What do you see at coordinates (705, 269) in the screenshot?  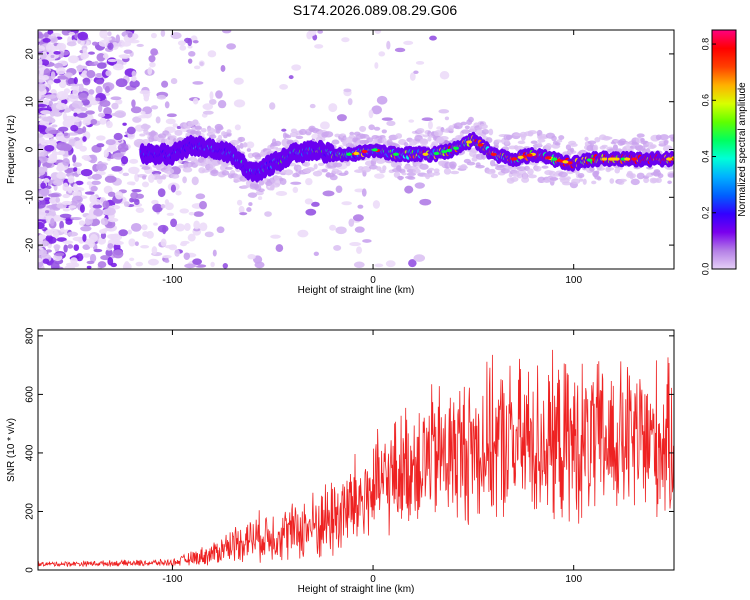 I see `colorbar-tick-label: 0.0` at bounding box center [705, 269].